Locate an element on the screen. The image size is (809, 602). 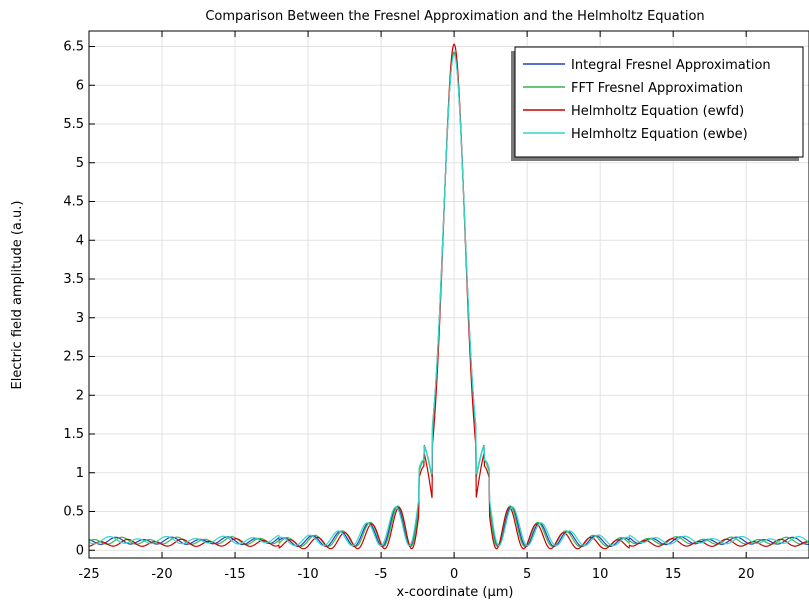
x-tick-label: 10 is located at coordinates (600, 574).